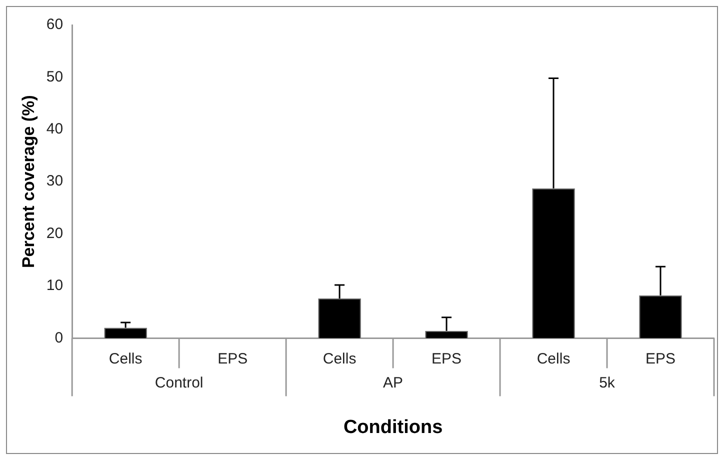  What do you see at coordinates (55, 77) in the screenshot?
I see `y-tick-label: 50` at bounding box center [55, 77].